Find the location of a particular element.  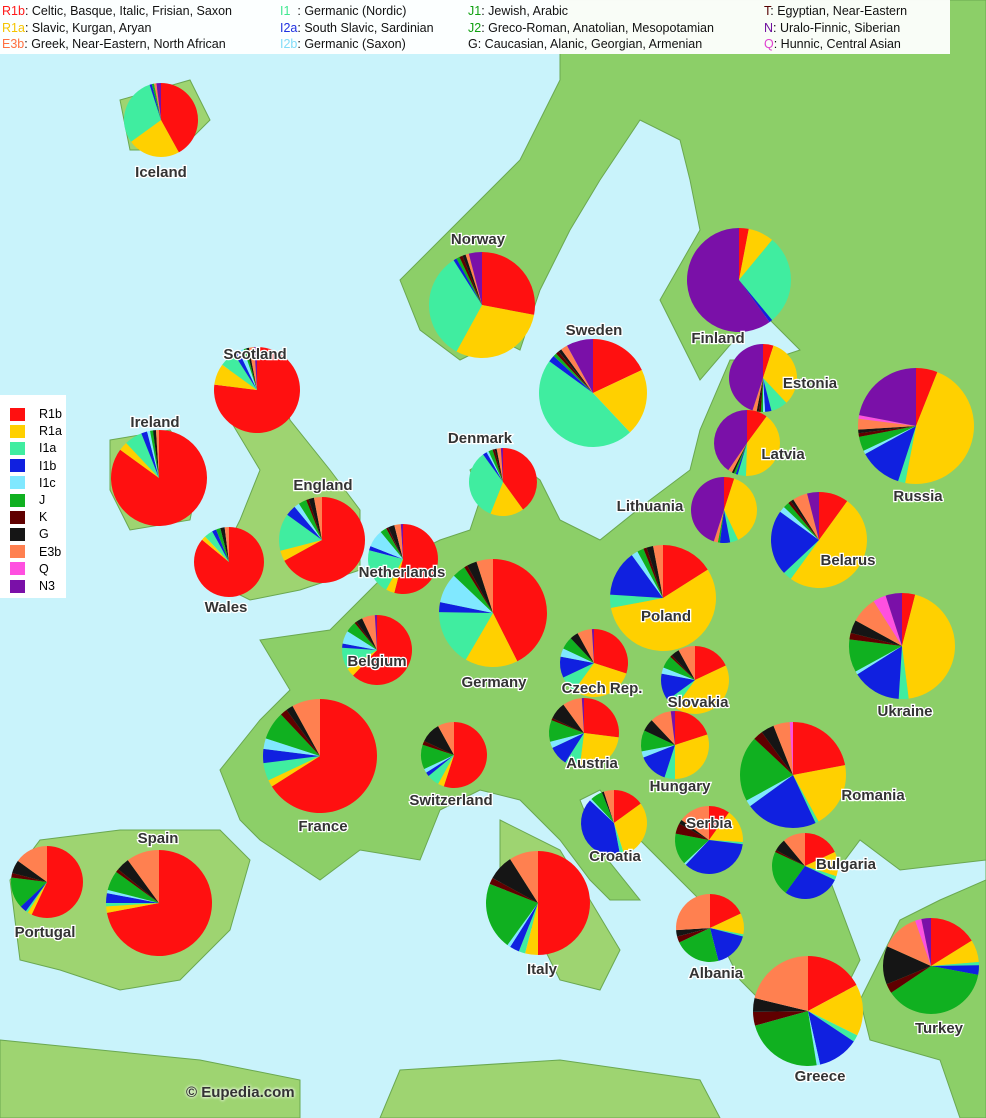

legend-entry: N: Uralo-Finnic, Siberian is located at coordinates (835, 28).